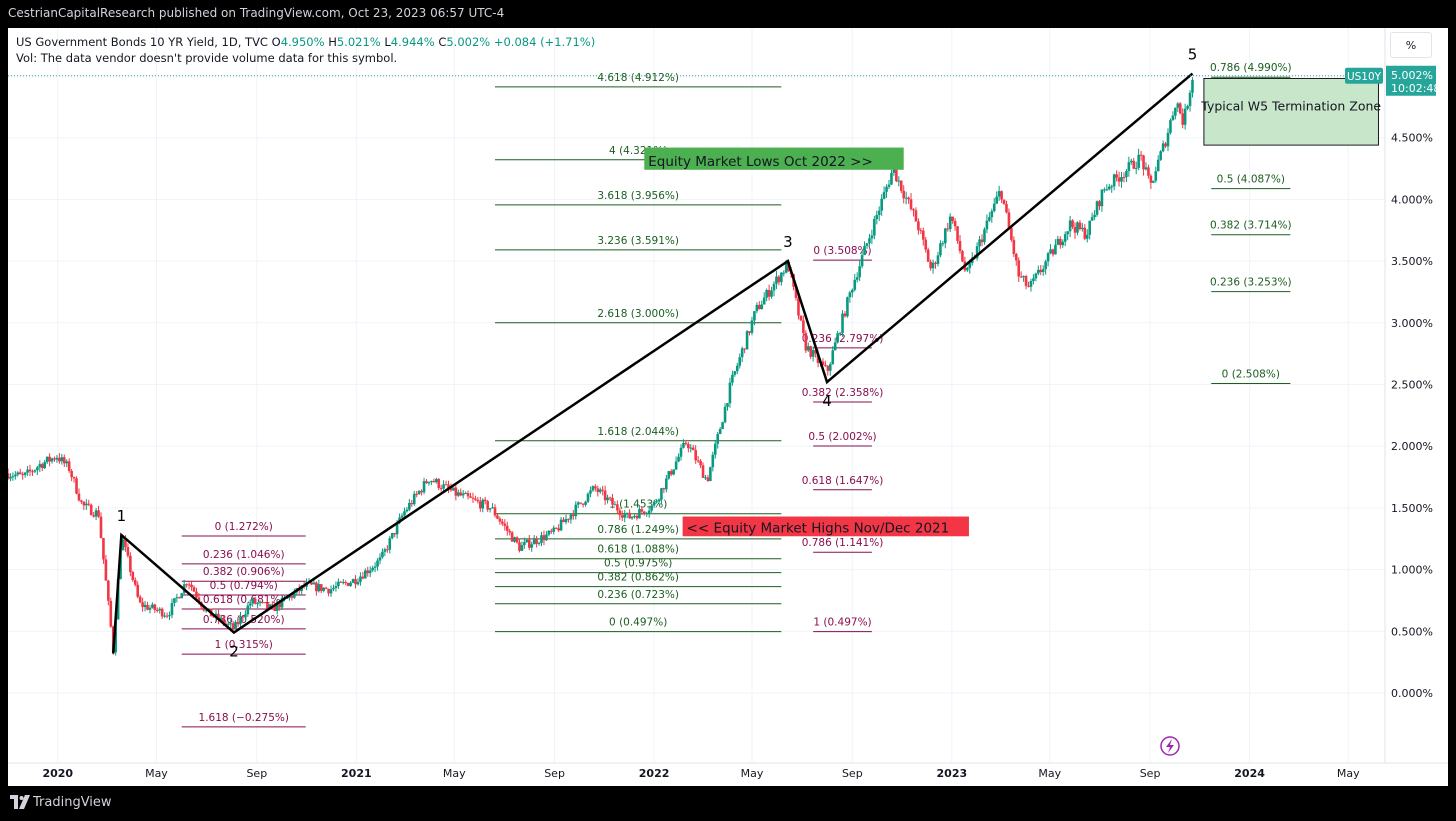  Describe the element at coordinates (1411, 80) in the screenshot. I see `last-price-tag` at that location.